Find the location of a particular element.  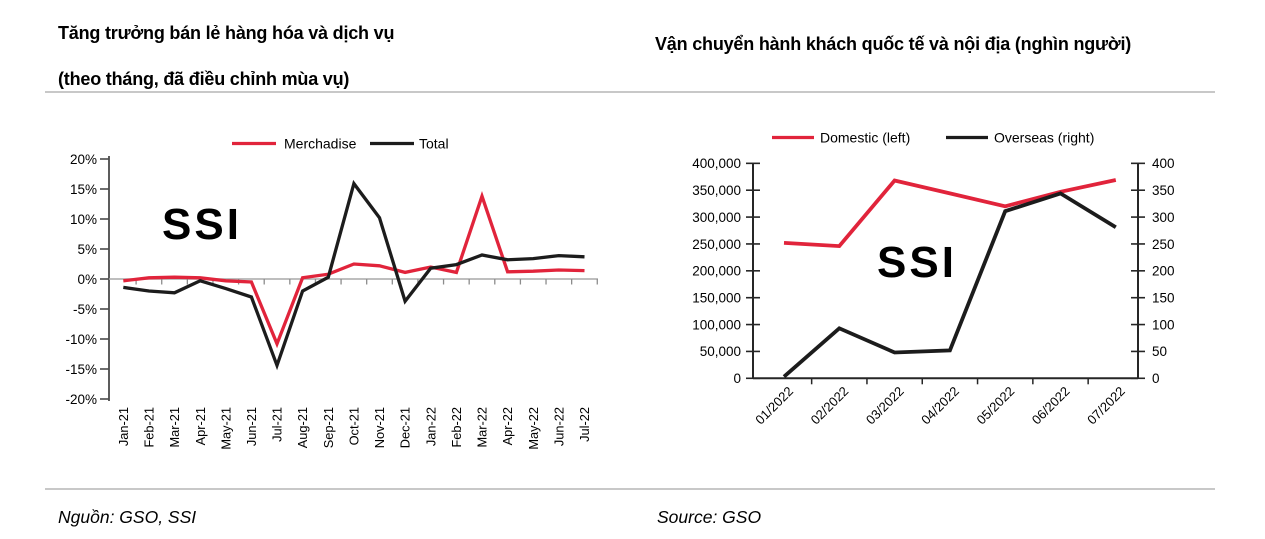

y-tick-label: -20% is located at coordinates (81, 399).